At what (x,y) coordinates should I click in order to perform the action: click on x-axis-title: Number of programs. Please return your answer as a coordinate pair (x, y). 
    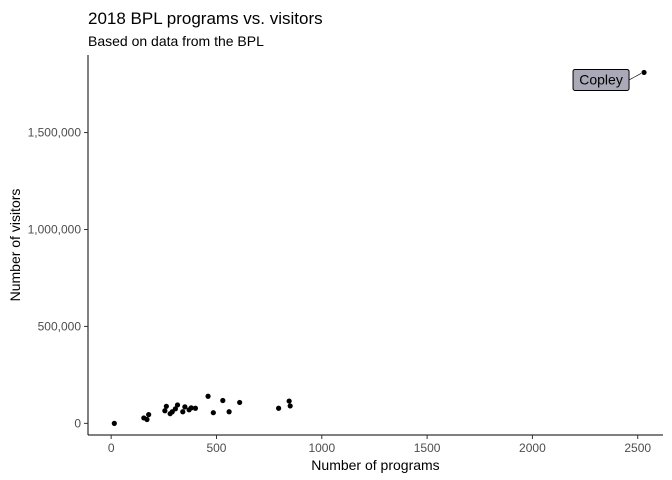
    Looking at the image, I should click on (375, 465).